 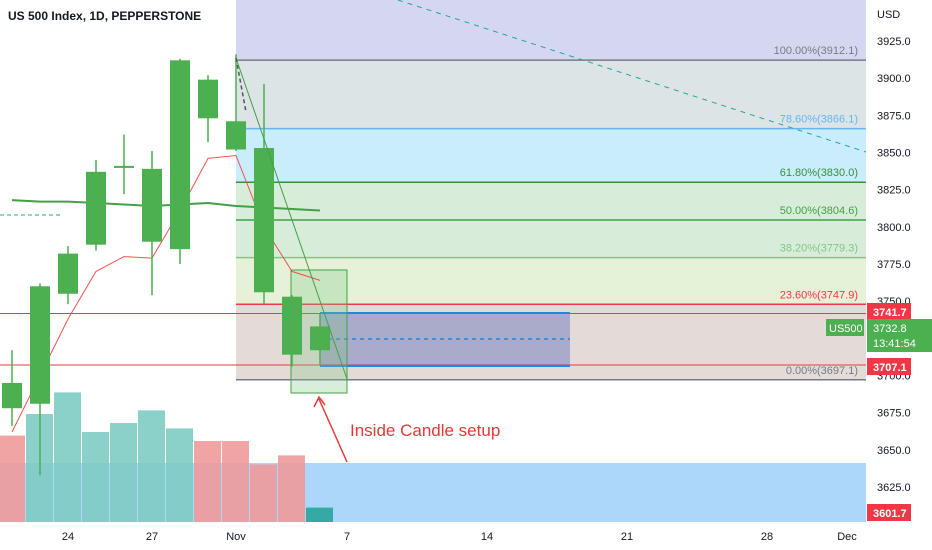 I want to click on annotation-text: Inside Candle setup, so click(x=425, y=430).